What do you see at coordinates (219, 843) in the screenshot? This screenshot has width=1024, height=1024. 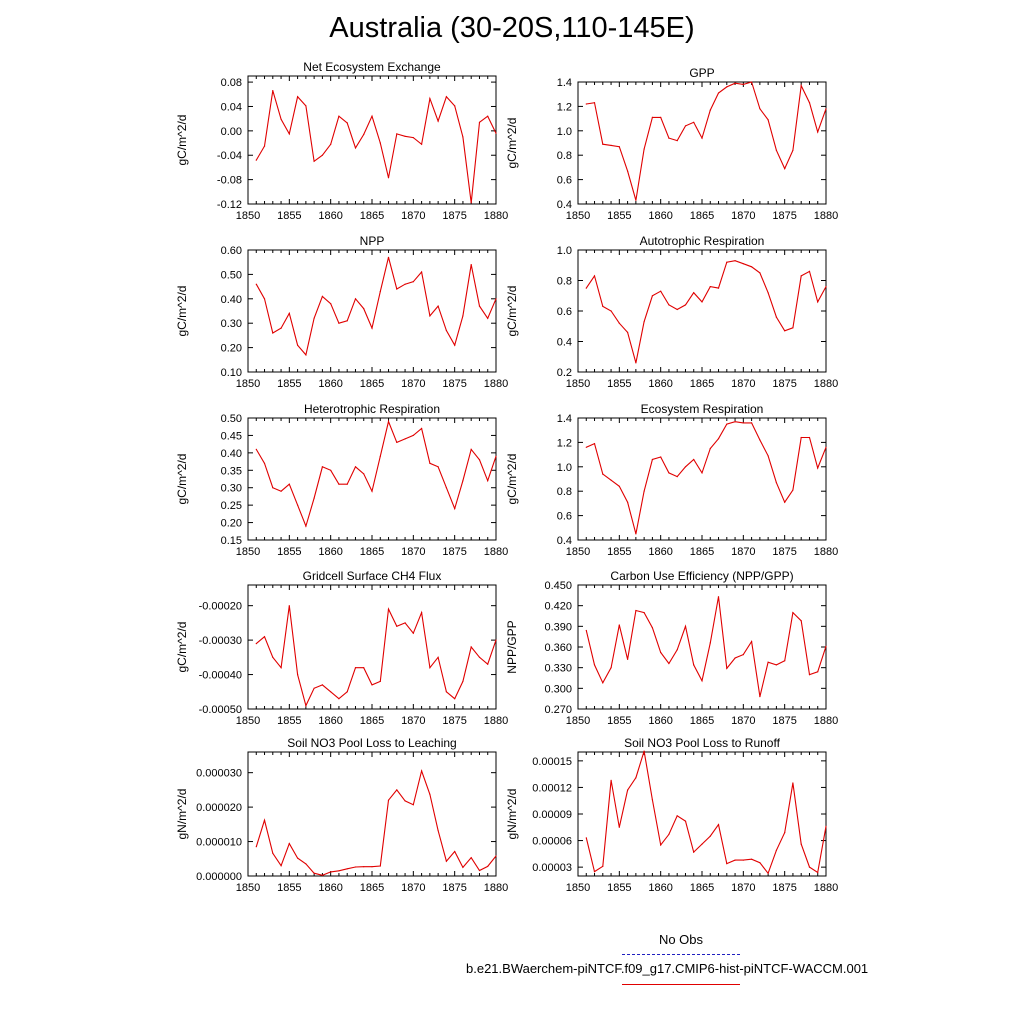 I see `y-tick-label: 0.000010` at bounding box center [219, 843].